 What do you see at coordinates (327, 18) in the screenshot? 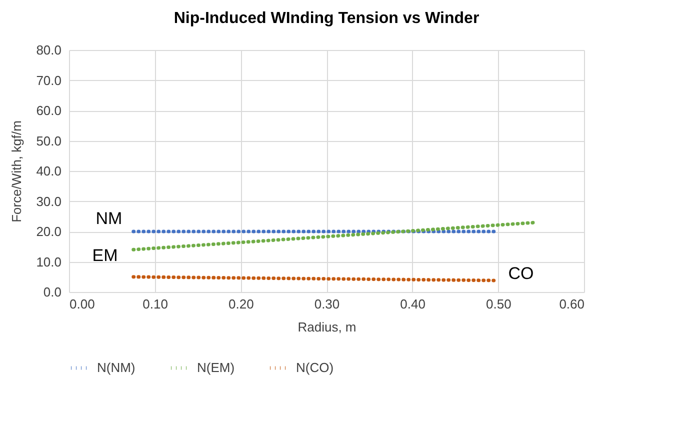
I see `chart-title: Nip-Induced WInding Tension vs Winder` at bounding box center [327, 18].